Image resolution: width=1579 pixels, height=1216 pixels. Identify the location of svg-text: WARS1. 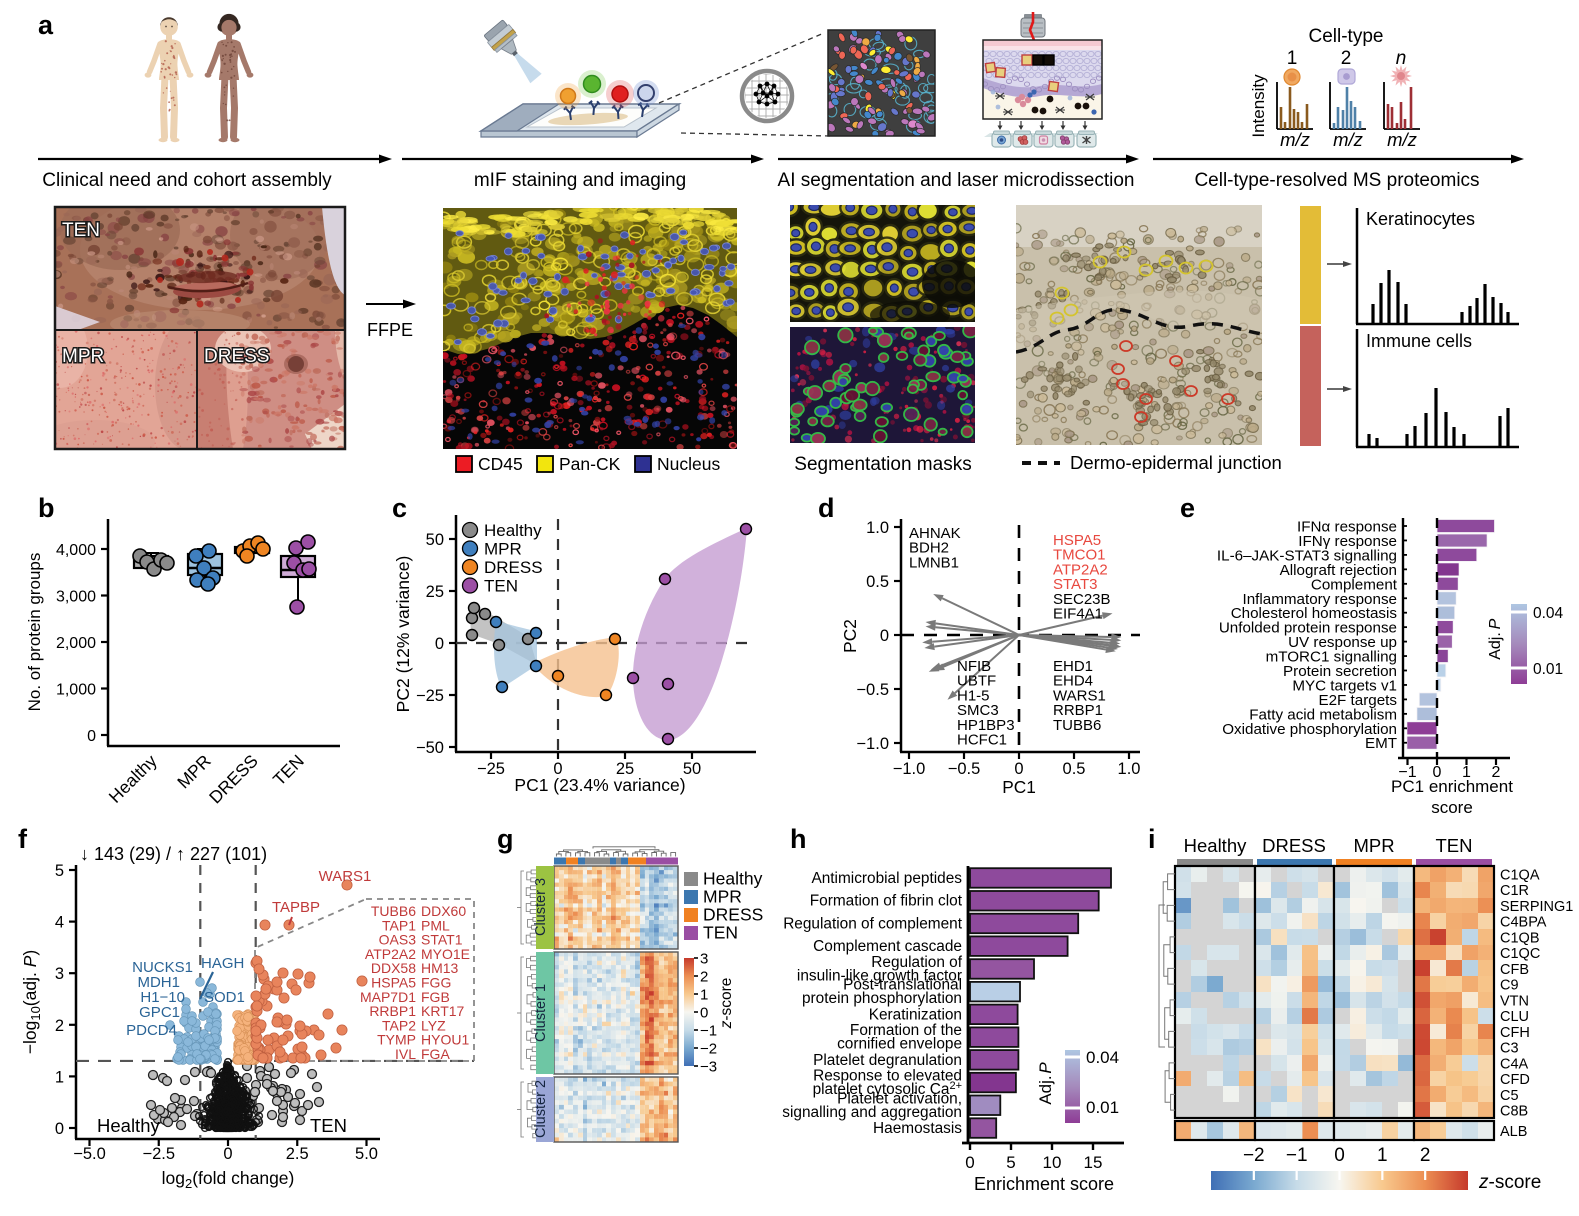
(345, 876).